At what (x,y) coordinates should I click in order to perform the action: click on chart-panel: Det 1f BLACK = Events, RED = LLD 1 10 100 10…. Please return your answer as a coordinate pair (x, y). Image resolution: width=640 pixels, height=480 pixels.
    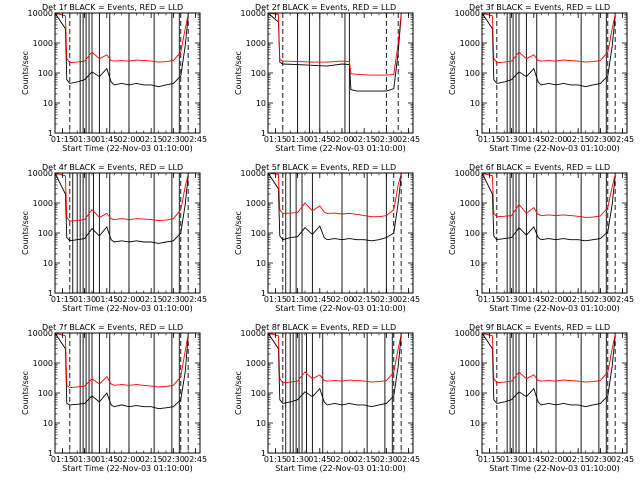
    Looking at the image, I should click on (114, 78).